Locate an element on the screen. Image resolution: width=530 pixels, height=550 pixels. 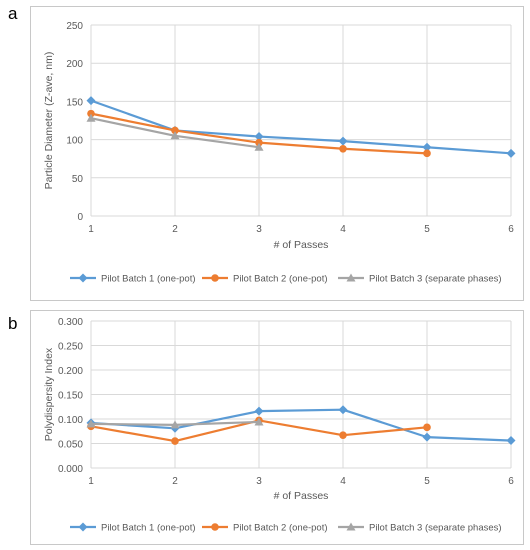
y-tick-label: 0.200 is located at coordinates (70, 371).